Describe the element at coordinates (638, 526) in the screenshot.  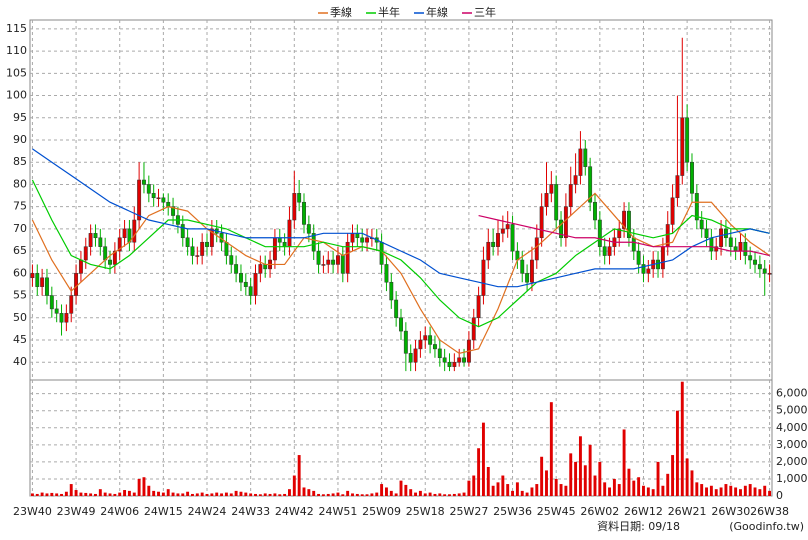
I see `footer-date: 資料日期: 09/18` at that location.